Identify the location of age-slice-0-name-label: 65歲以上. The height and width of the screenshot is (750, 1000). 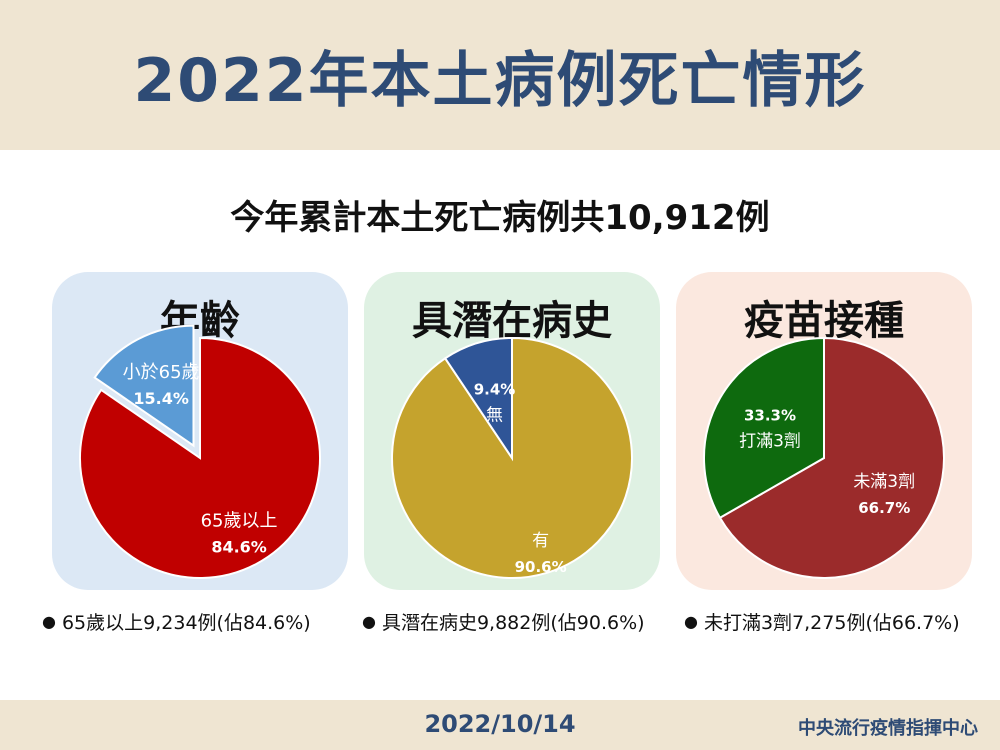
(239, 520).